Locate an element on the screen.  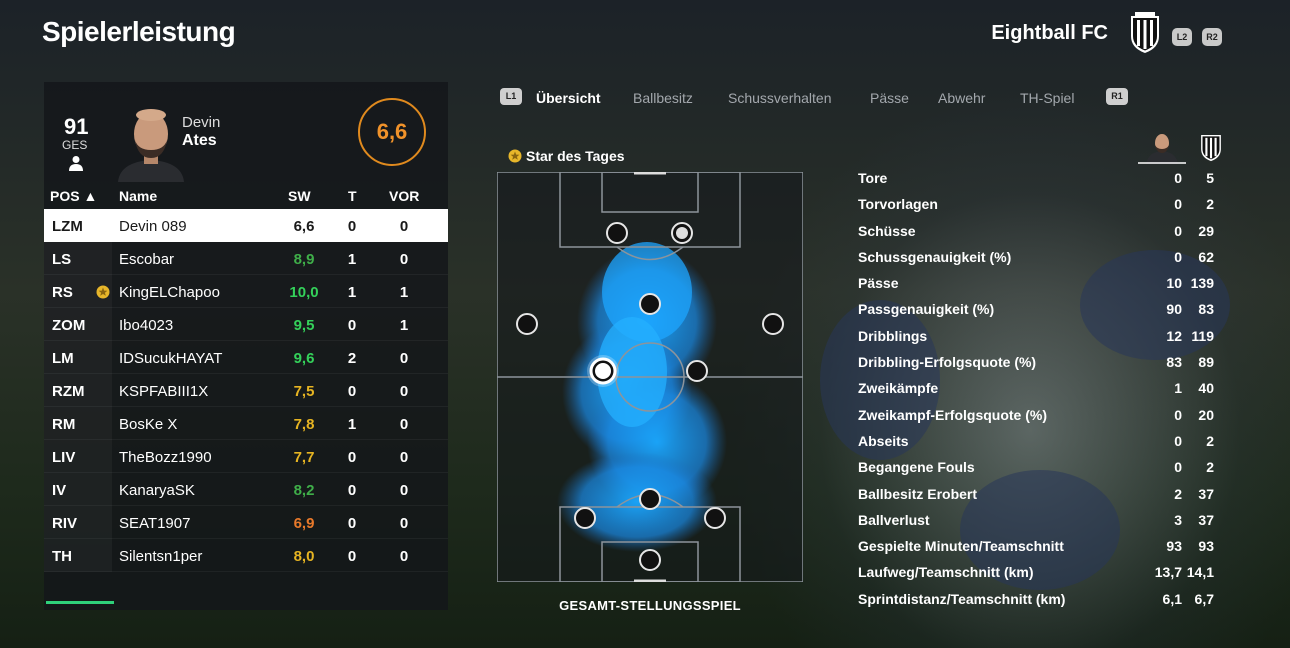
rating-cell: 7,5 is located at coordinates (304, 391).